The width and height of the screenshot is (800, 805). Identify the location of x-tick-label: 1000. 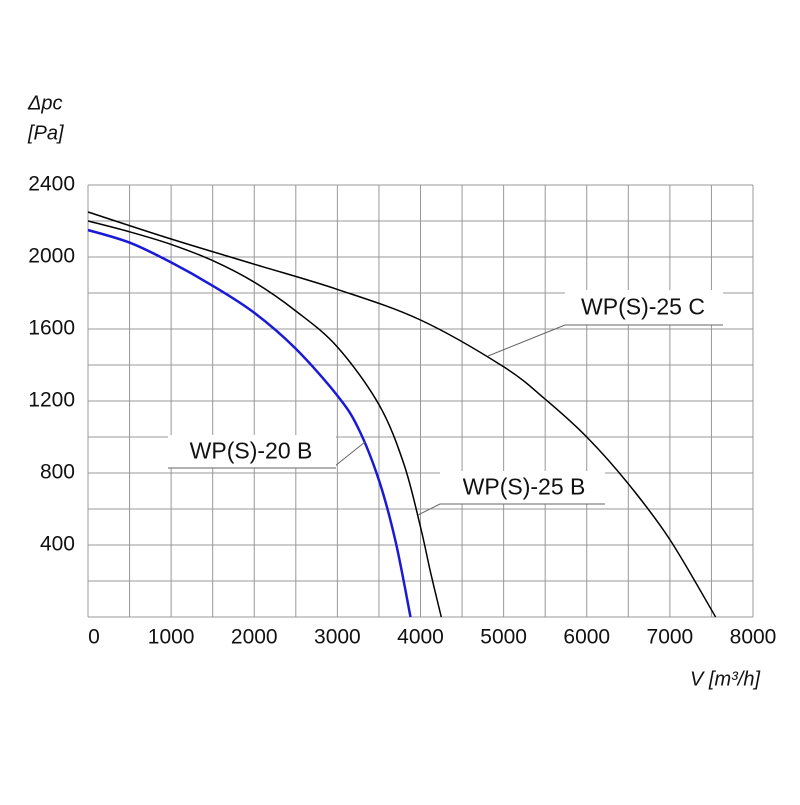
(171, 637).